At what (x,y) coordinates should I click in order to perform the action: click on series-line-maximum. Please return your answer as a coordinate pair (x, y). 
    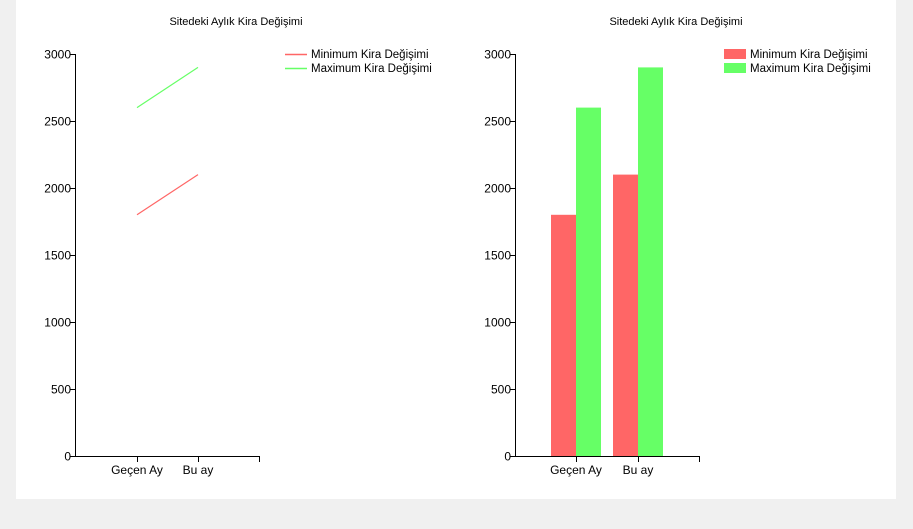
    Looking at the image, I should click on (167, 87).